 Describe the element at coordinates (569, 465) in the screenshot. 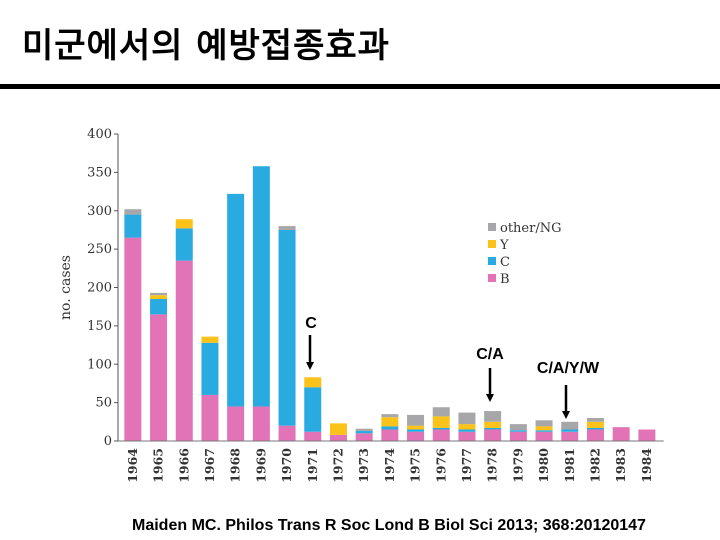

I see `x-tick-label: 1981` at that location.